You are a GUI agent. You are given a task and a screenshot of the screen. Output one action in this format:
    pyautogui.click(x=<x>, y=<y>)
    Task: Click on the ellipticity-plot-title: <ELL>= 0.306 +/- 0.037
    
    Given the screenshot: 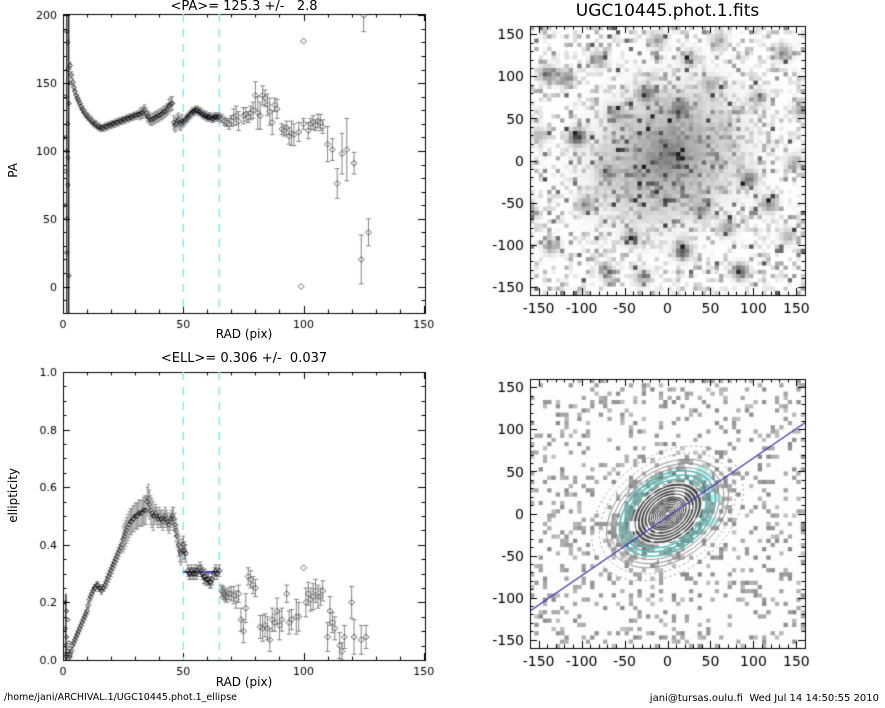 What is the action you would take?
    pyautogui.click(x=244, y=358)
    